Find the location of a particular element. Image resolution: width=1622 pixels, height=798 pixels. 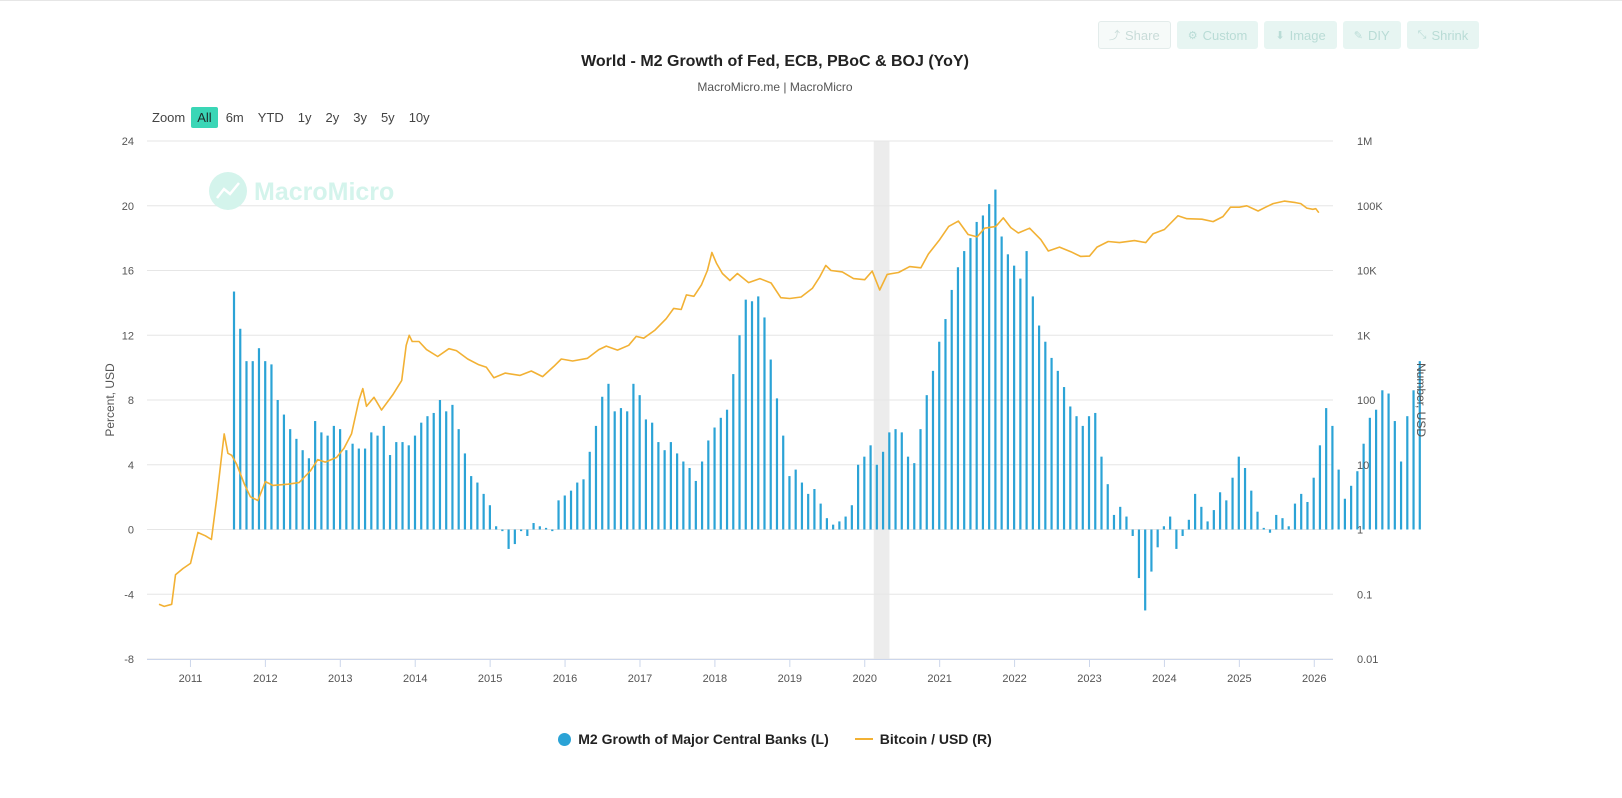

zoom-ytd-button: YTD is located at coordinates (270, 117).